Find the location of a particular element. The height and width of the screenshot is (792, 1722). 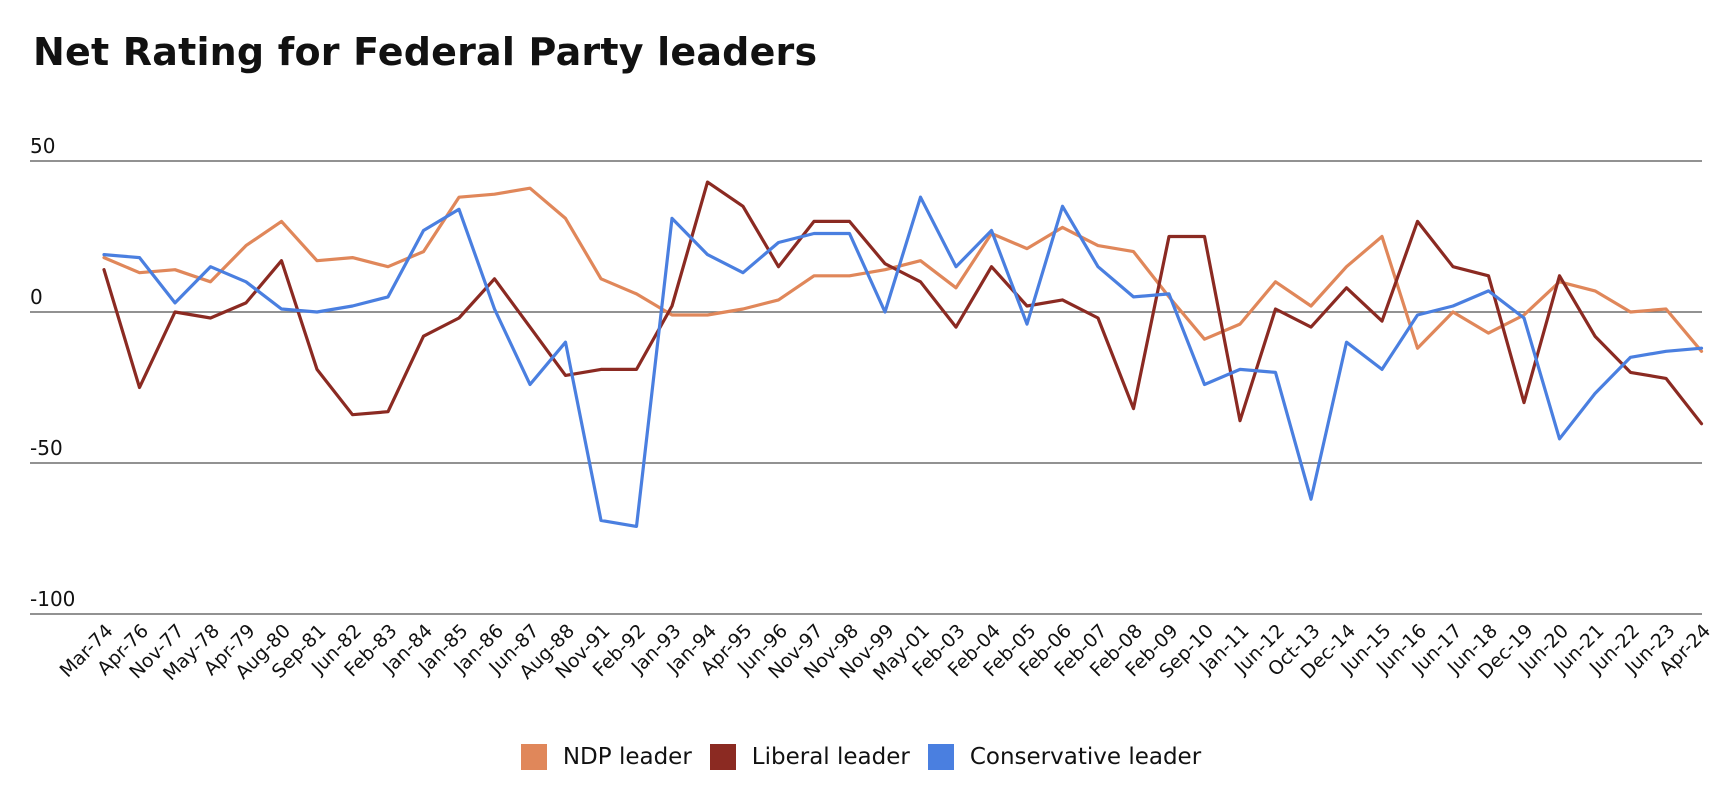

legend-label: NDP leader is located at coordinates (627, 757).